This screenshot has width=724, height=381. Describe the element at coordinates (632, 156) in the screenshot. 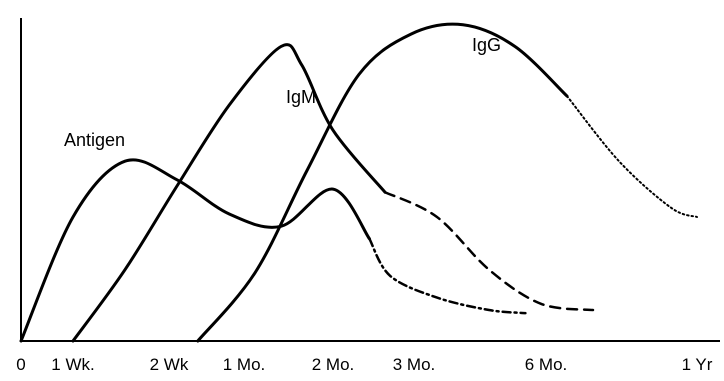

I see `series-line-igg-decline` at that location.